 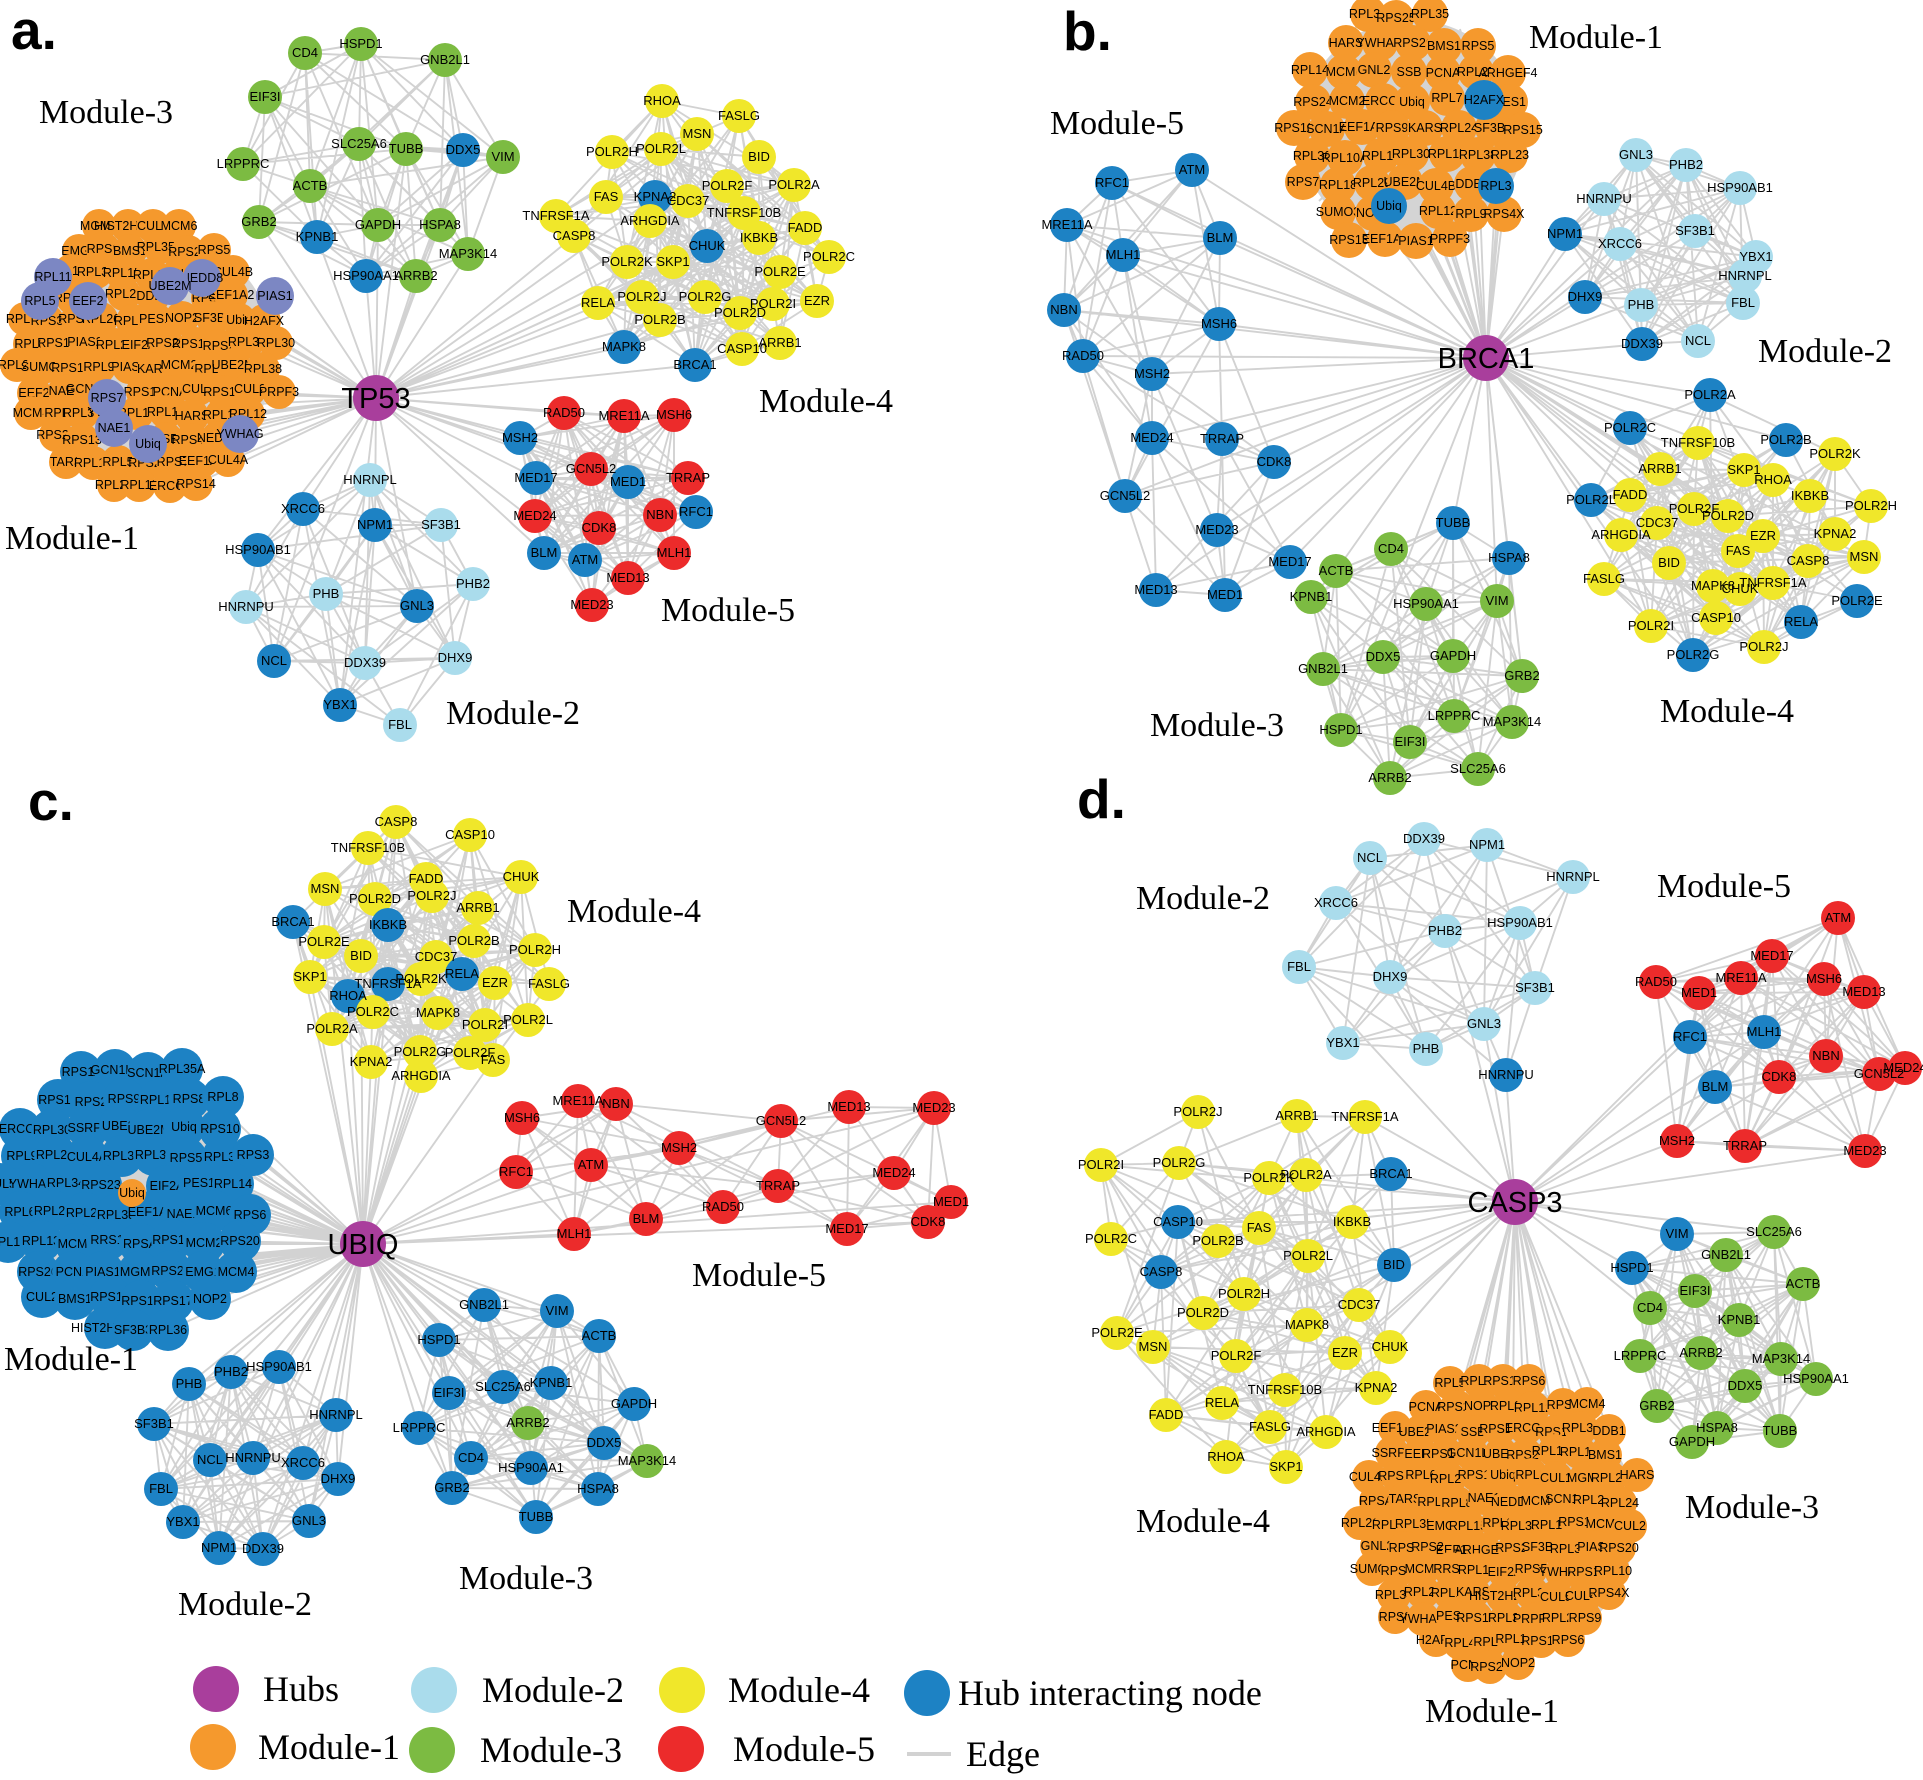 What do you see at coordinates (1313, 102) in the screenshot?
I see `svg-text: RPS24` at bounding box center [1313, 102].